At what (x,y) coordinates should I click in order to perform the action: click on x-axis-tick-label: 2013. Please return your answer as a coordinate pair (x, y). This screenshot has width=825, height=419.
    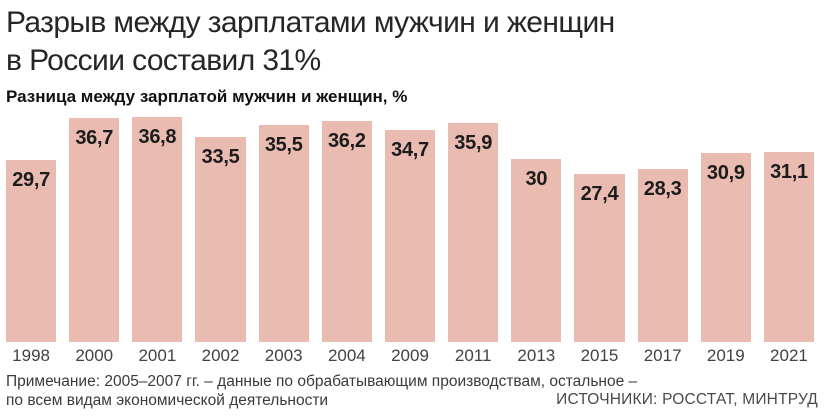
    Looking at the image, I should click on (536, 355).